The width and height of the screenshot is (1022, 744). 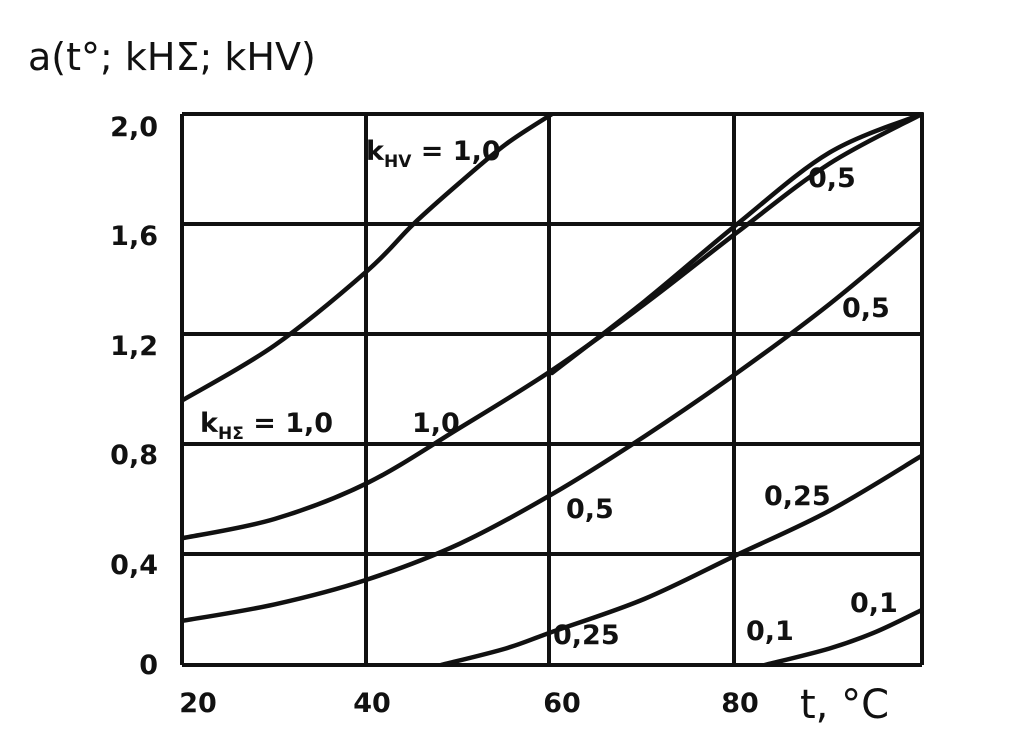 I want to click on x-tick-label: 40, so click(x=372, y=703).